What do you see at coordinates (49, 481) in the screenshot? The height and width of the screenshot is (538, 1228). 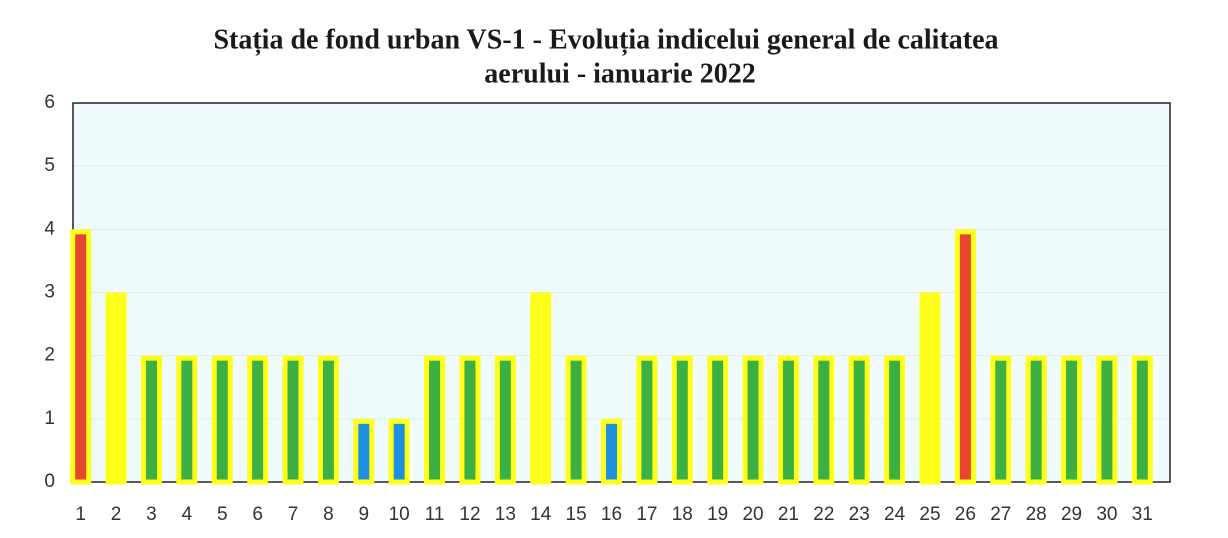 I see `y-tick-label: 0` at bounding box center [49, 481].